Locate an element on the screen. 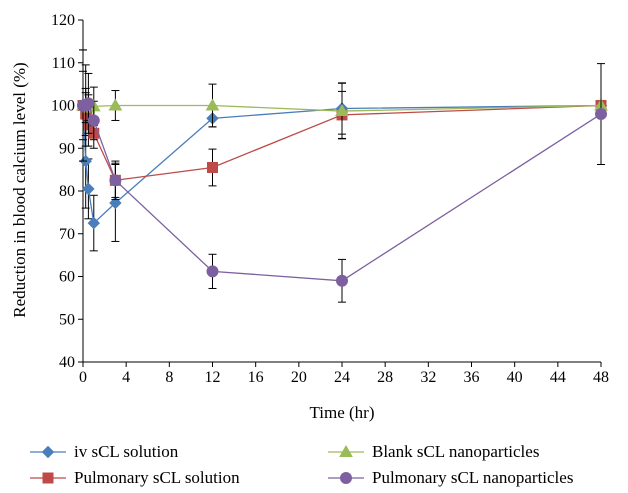 This screenshot has width=628, height=493. y-tick-label: 60 is located at coordinates (67, 277).